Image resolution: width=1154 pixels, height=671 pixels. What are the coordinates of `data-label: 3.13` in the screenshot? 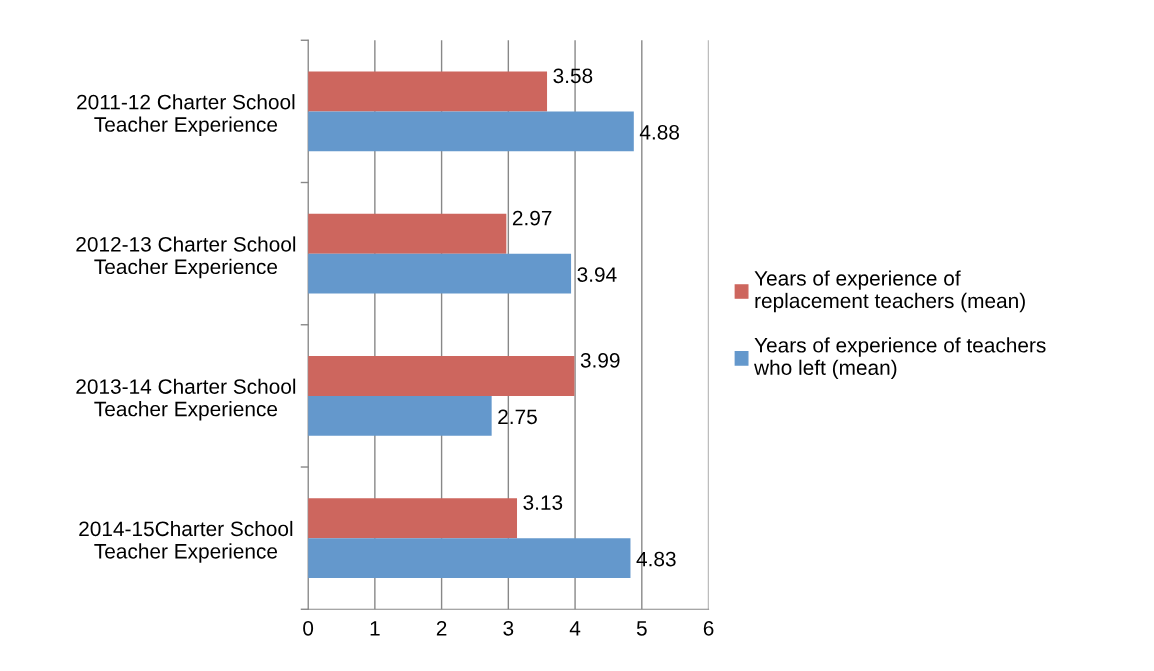 It's located at (543, 502).